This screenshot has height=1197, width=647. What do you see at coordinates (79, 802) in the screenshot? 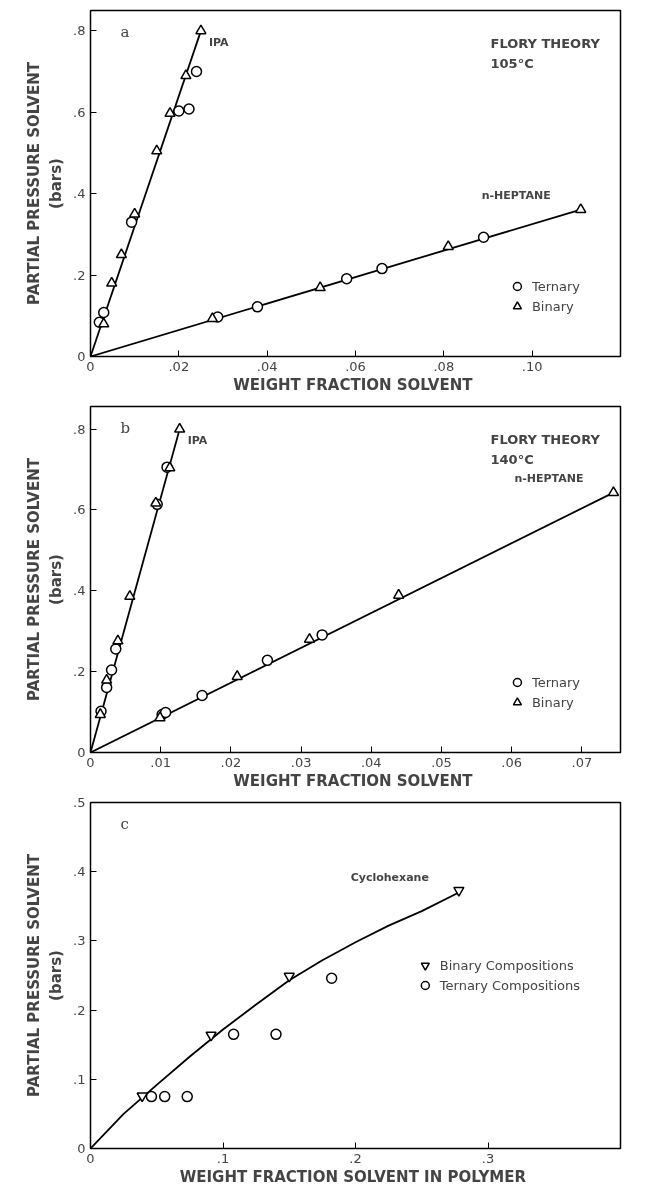
I see `y-tick-label: .5` at bounding box center [79, 802].